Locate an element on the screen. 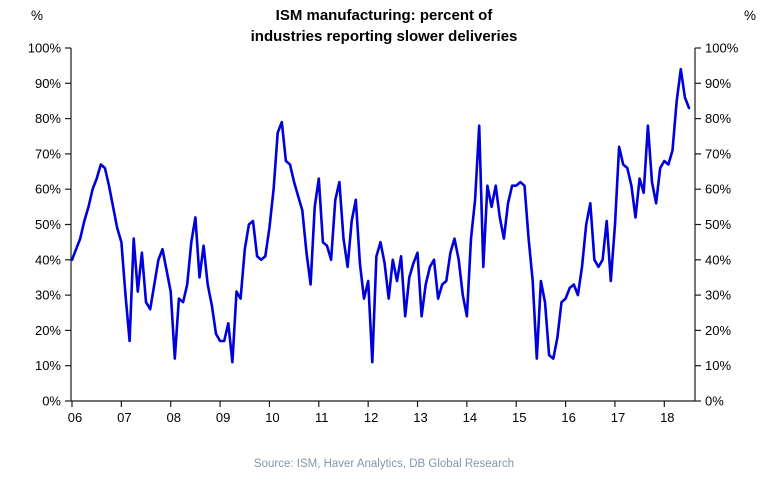  y-tick-label-left: 60% is located at coordinates (48, 189).